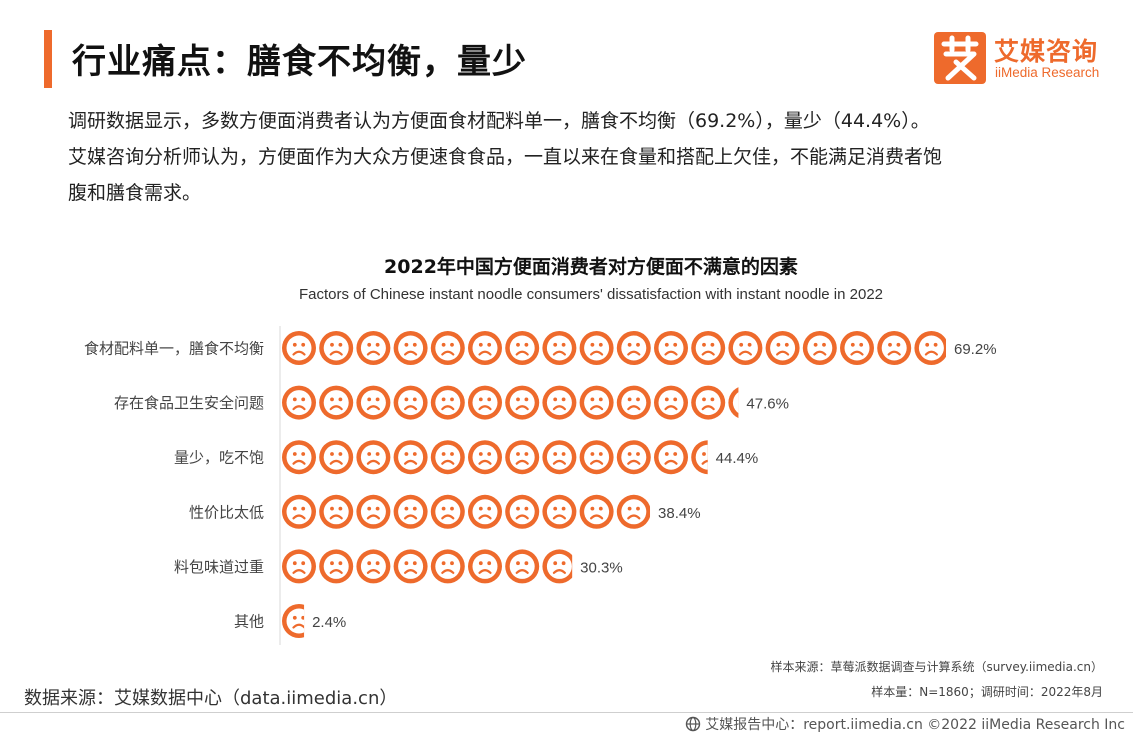 Image resolution: width=1133 pixels, height=736 pixels. I want to click on category-label: 存在食品卫生安全问题, so click(189, 403).